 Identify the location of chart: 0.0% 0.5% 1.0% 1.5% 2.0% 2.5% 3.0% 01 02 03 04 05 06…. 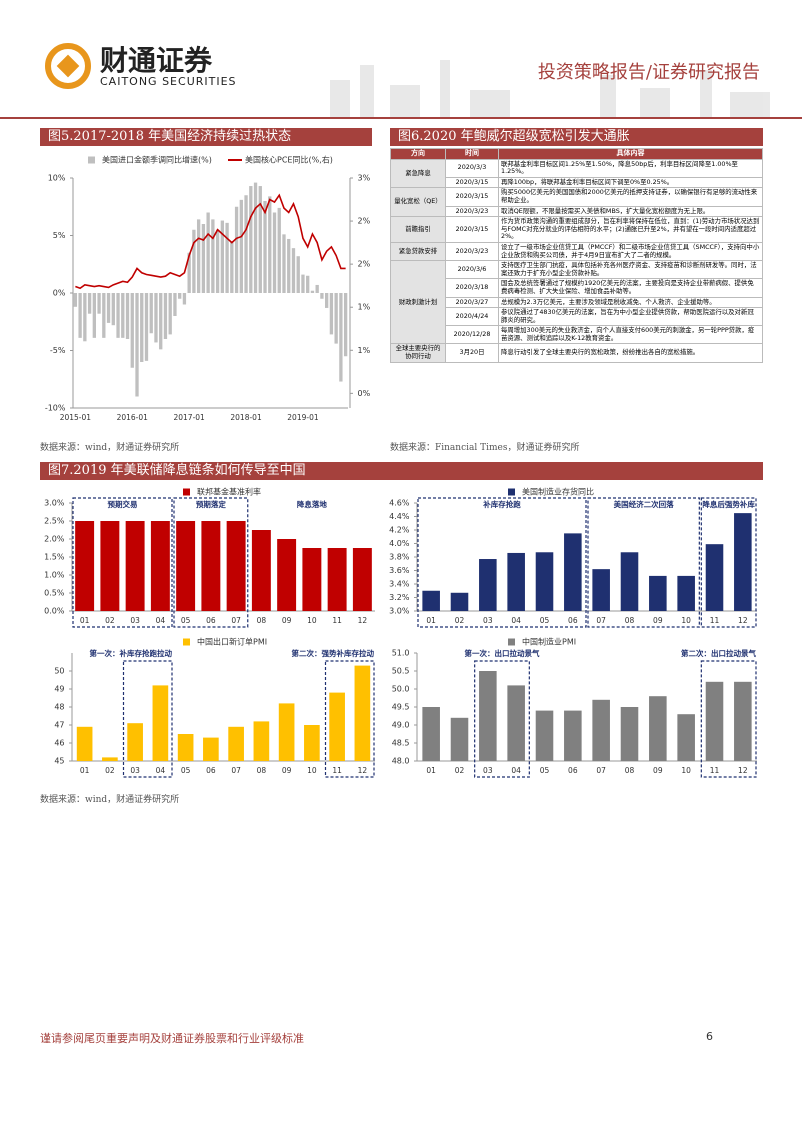
(209, 557).